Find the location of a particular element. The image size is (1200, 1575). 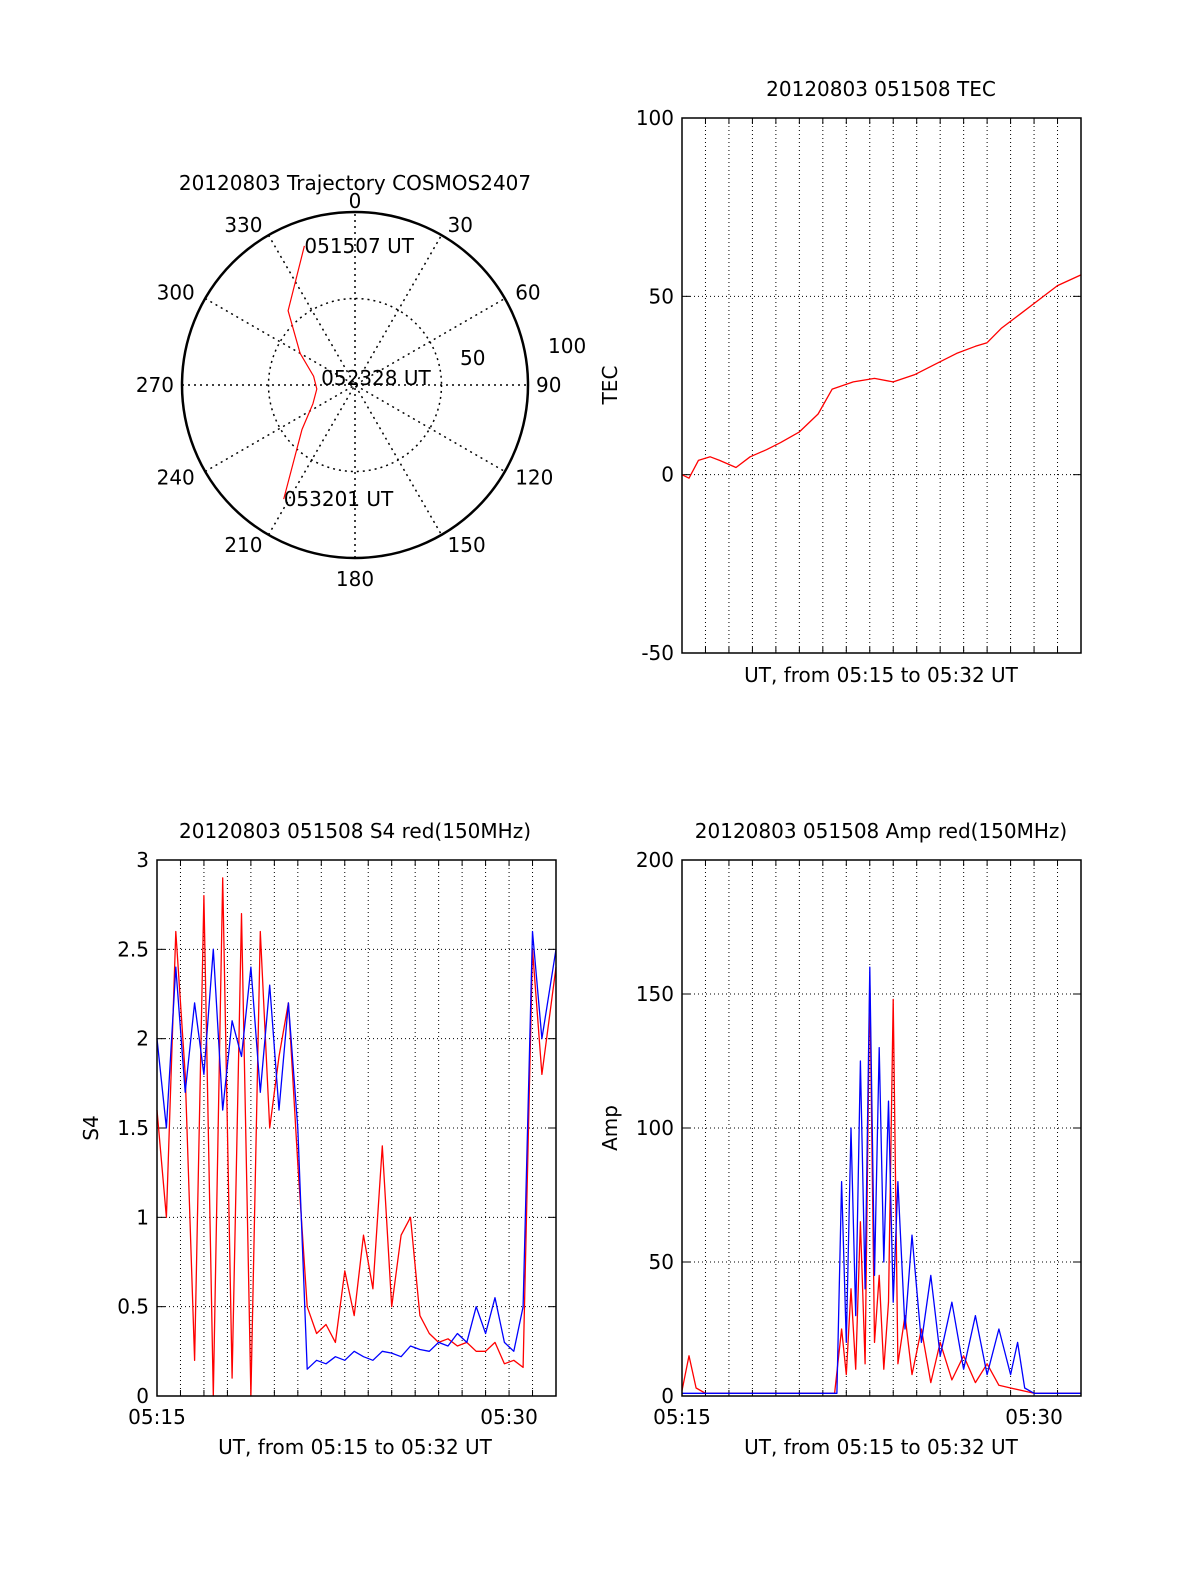

polar-angle-label: 330 is located at coordinates (243, 225).